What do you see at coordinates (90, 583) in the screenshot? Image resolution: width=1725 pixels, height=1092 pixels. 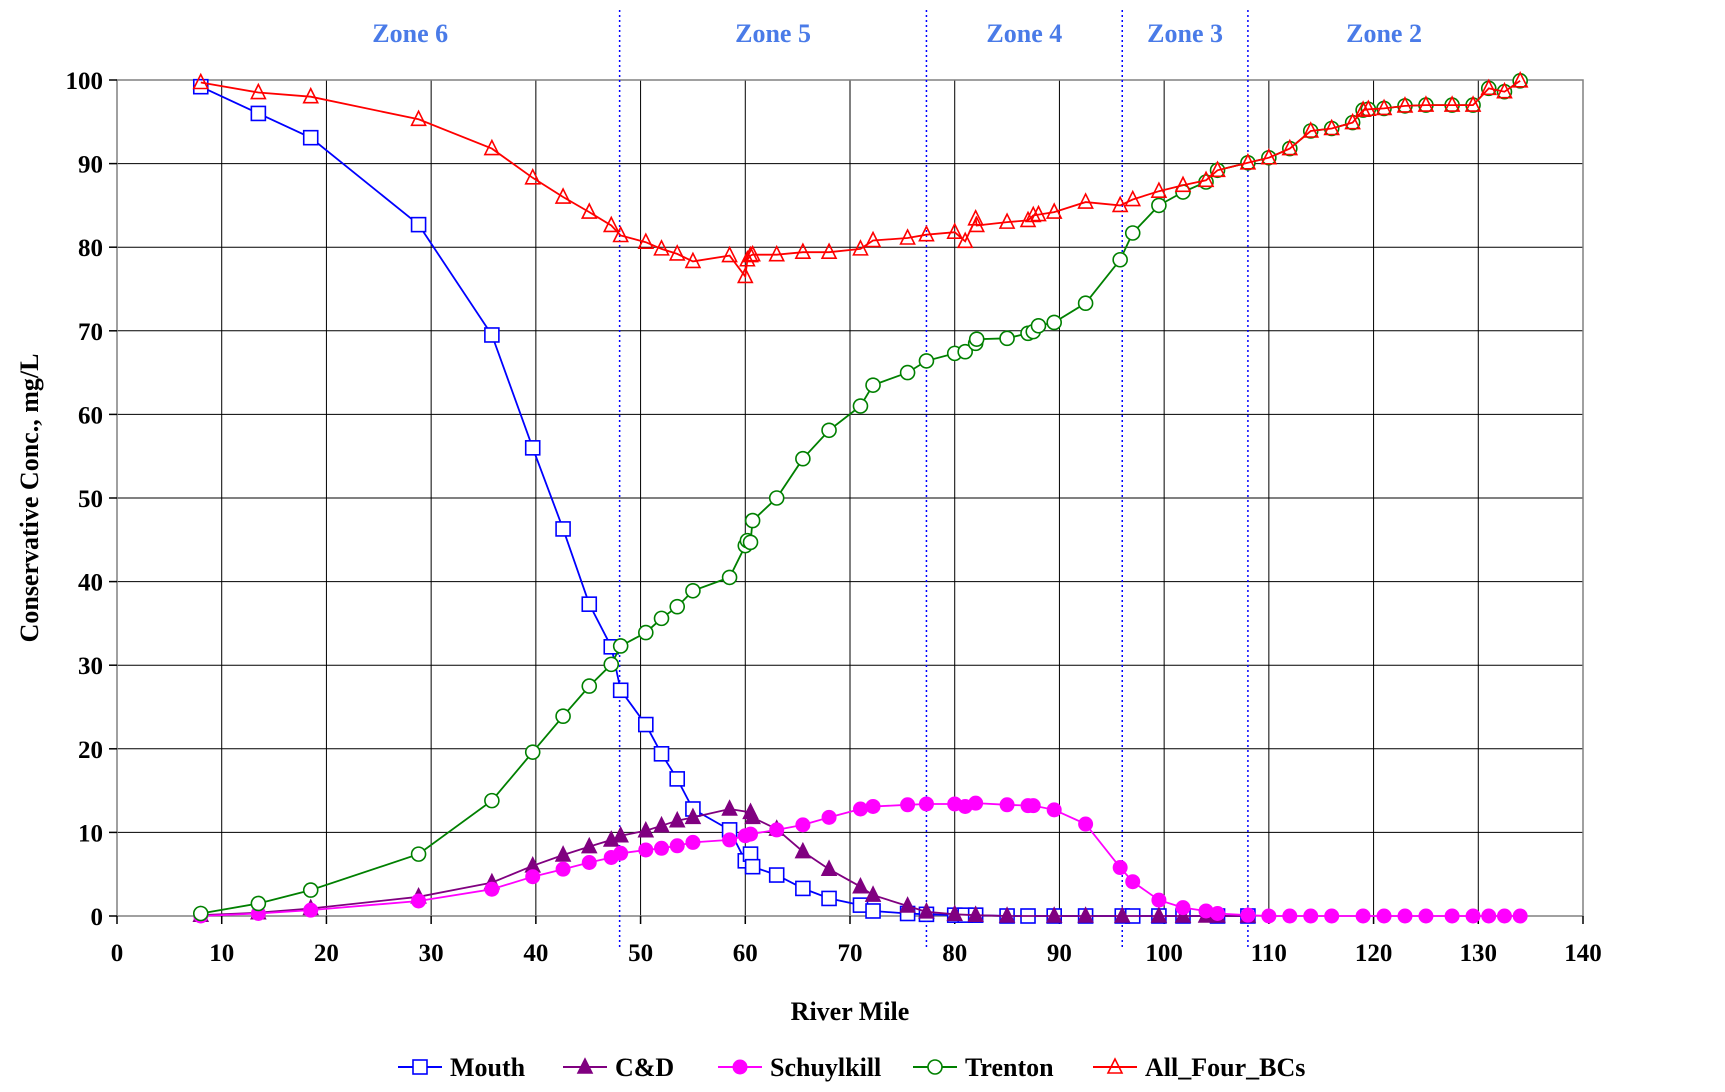 I see `y-tick-label: 40` at bounding box center [90, 583].